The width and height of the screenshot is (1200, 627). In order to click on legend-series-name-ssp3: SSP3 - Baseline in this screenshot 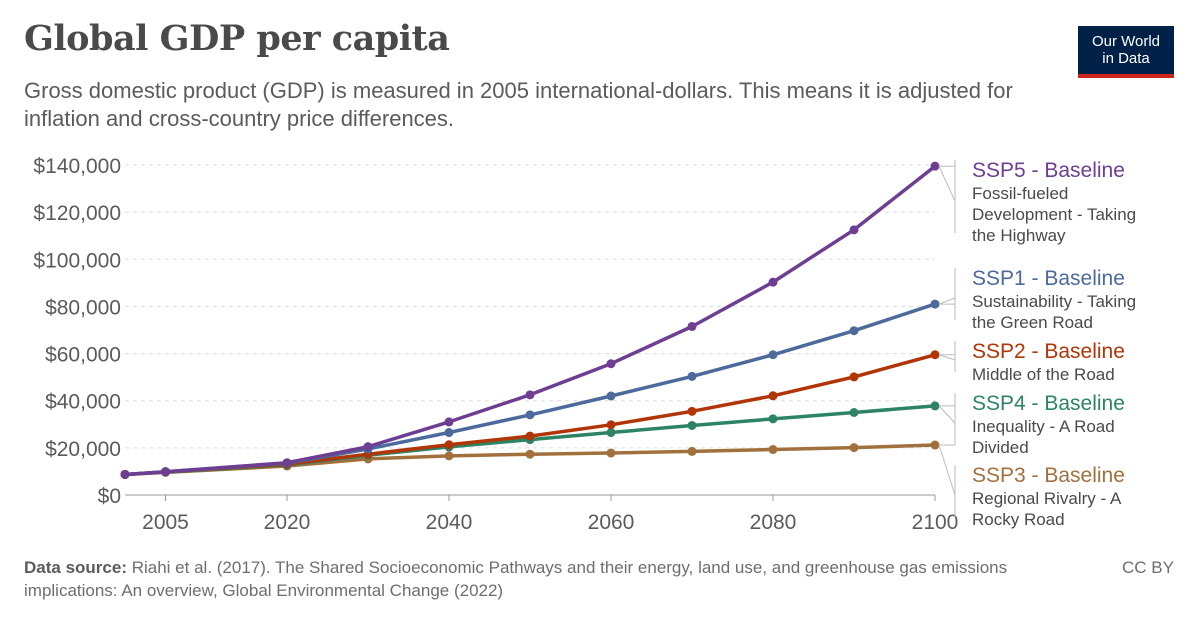, I will do `click(1048, 475)`.